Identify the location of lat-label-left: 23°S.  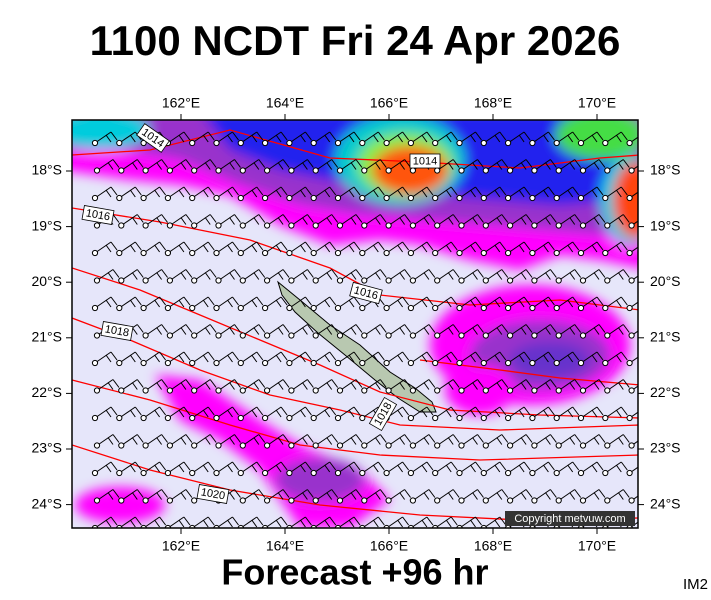
(46, 448).